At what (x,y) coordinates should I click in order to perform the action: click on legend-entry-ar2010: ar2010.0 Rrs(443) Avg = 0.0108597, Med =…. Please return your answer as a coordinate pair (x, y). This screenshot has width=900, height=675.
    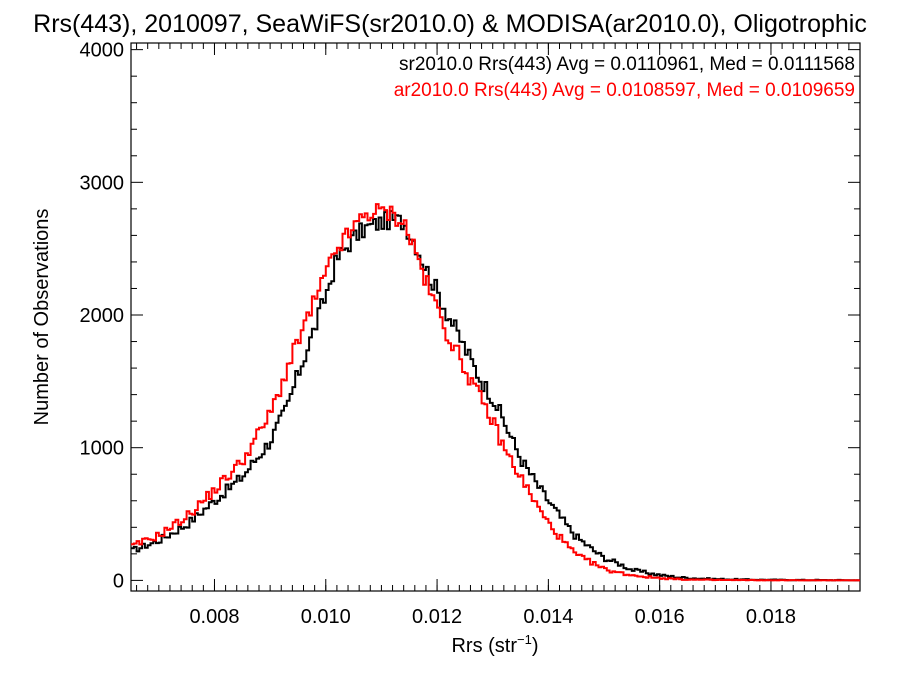
    Looking at the image, I should click on (624, 90).